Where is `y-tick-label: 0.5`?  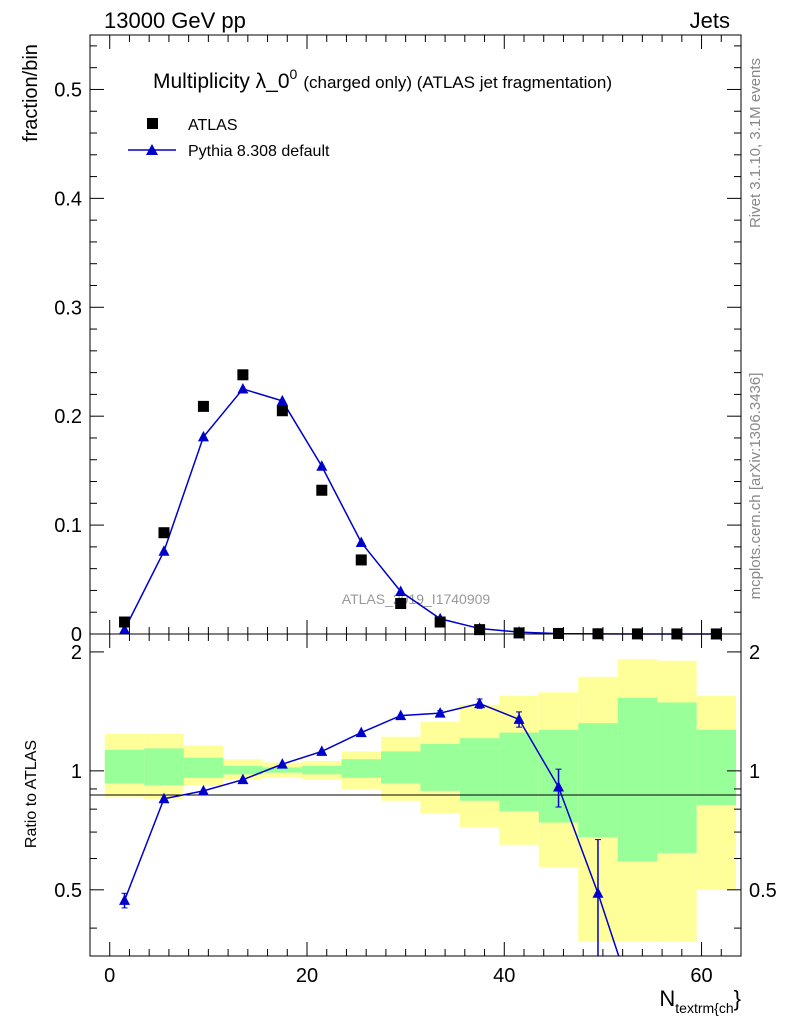 y-tick-label: 0.5 is located at coordinates (68, 90).